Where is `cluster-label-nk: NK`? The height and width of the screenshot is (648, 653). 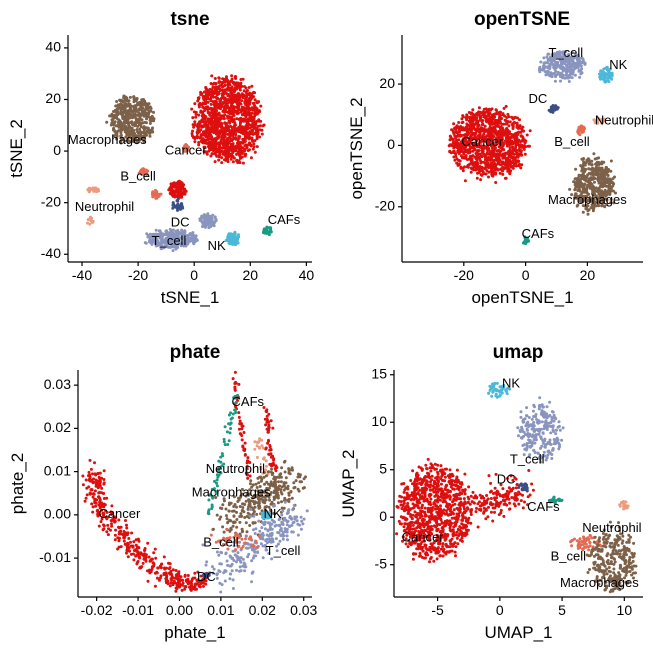
cluster-label-nk: NK is located at coordinates (618, 64).